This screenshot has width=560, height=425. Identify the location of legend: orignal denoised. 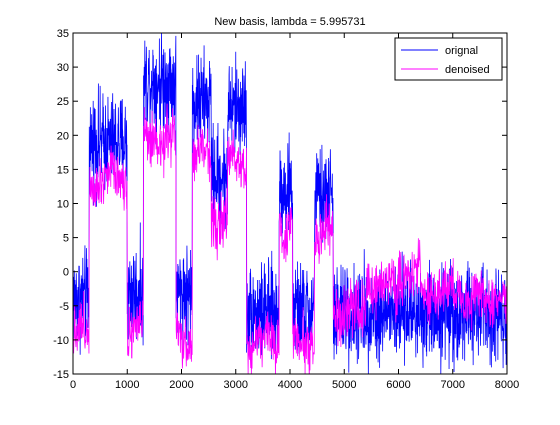
(448, 59).